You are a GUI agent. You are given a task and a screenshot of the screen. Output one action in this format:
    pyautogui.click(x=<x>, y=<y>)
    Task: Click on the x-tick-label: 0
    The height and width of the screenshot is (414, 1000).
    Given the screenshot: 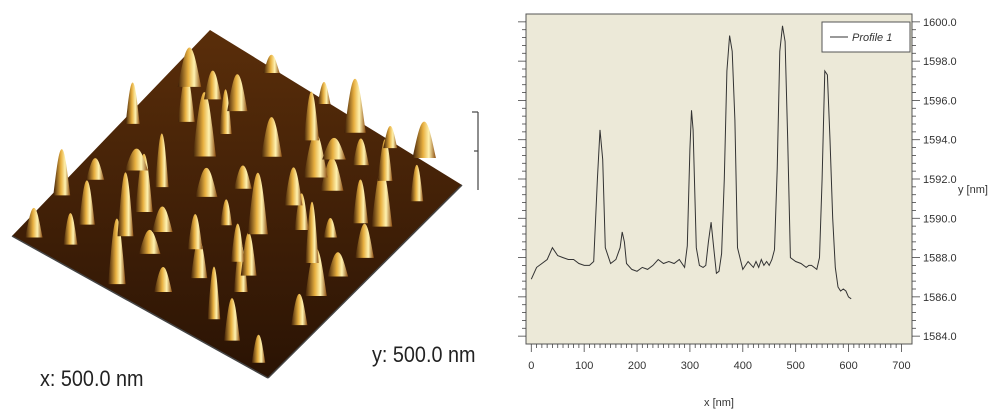 What is the action you would take?
    pyautogui.click(x=531, y=366)
    